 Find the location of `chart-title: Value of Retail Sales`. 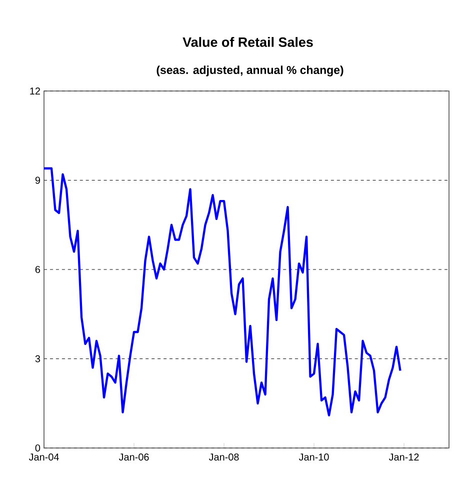

chart-title: Value of Retail Sales is located at coordinates (247, 42).